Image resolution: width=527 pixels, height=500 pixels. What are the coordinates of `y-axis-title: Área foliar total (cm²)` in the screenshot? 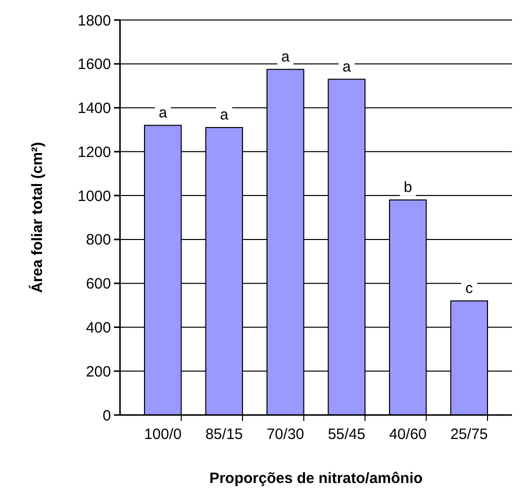 It's located at (37, 217).